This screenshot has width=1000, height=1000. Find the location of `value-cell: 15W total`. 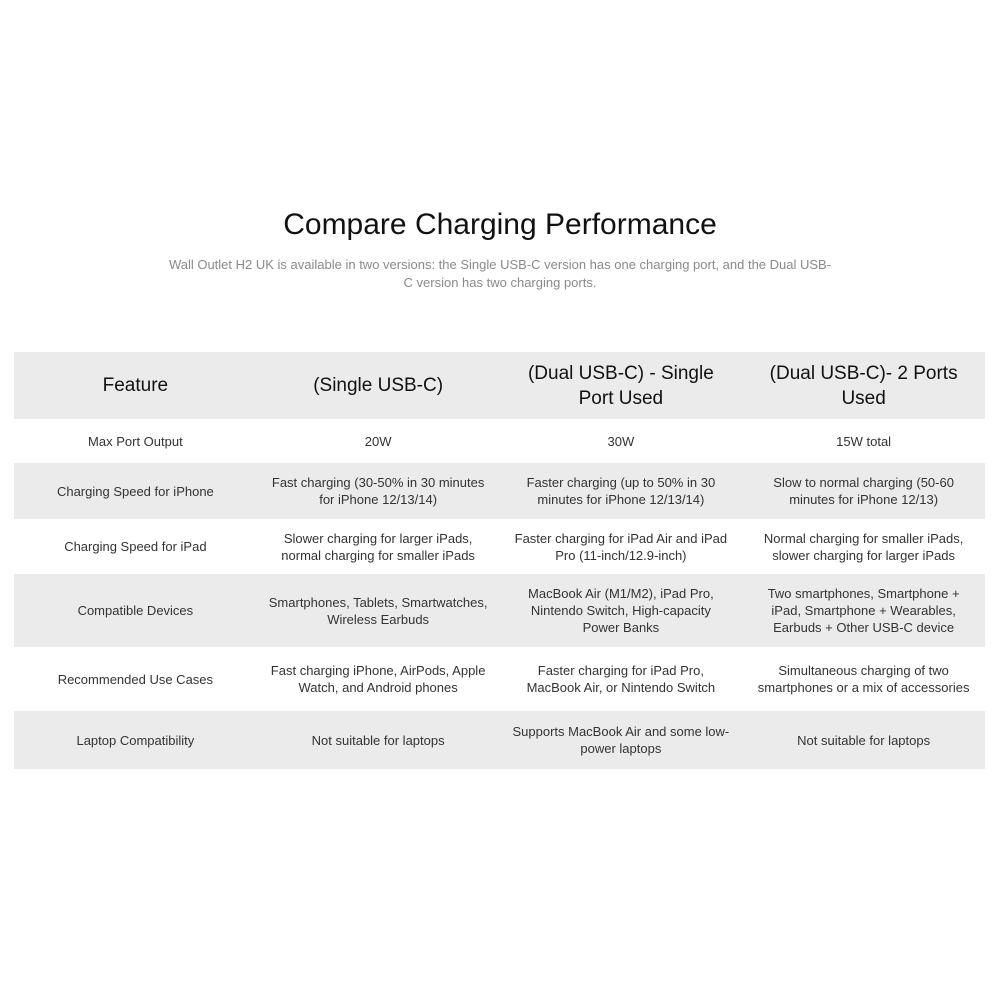

value-cell: 15W total is located at coordinates (864, 441).